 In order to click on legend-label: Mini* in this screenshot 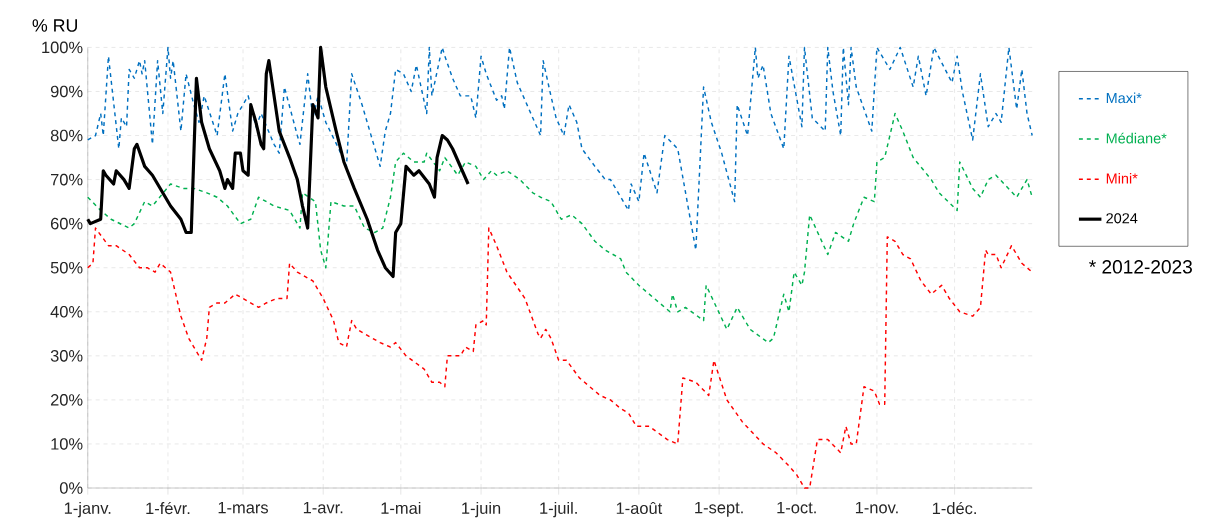, I will do `click(1122, 178)`.